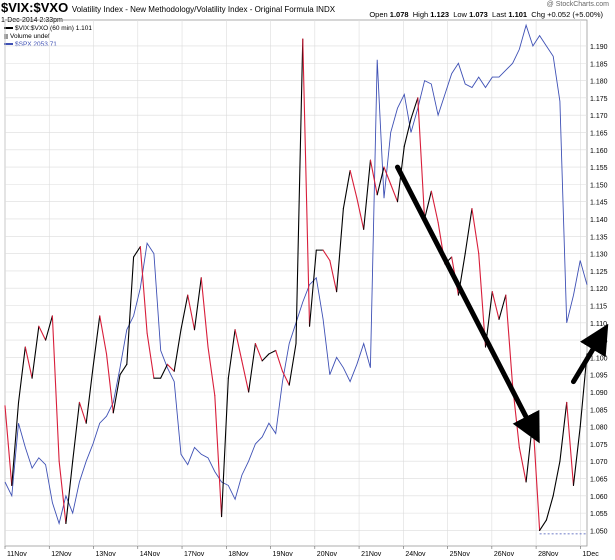 This screenshot has height=560, width=615. I want to click on x-tick-label: 11Nov, so click(17, 554).